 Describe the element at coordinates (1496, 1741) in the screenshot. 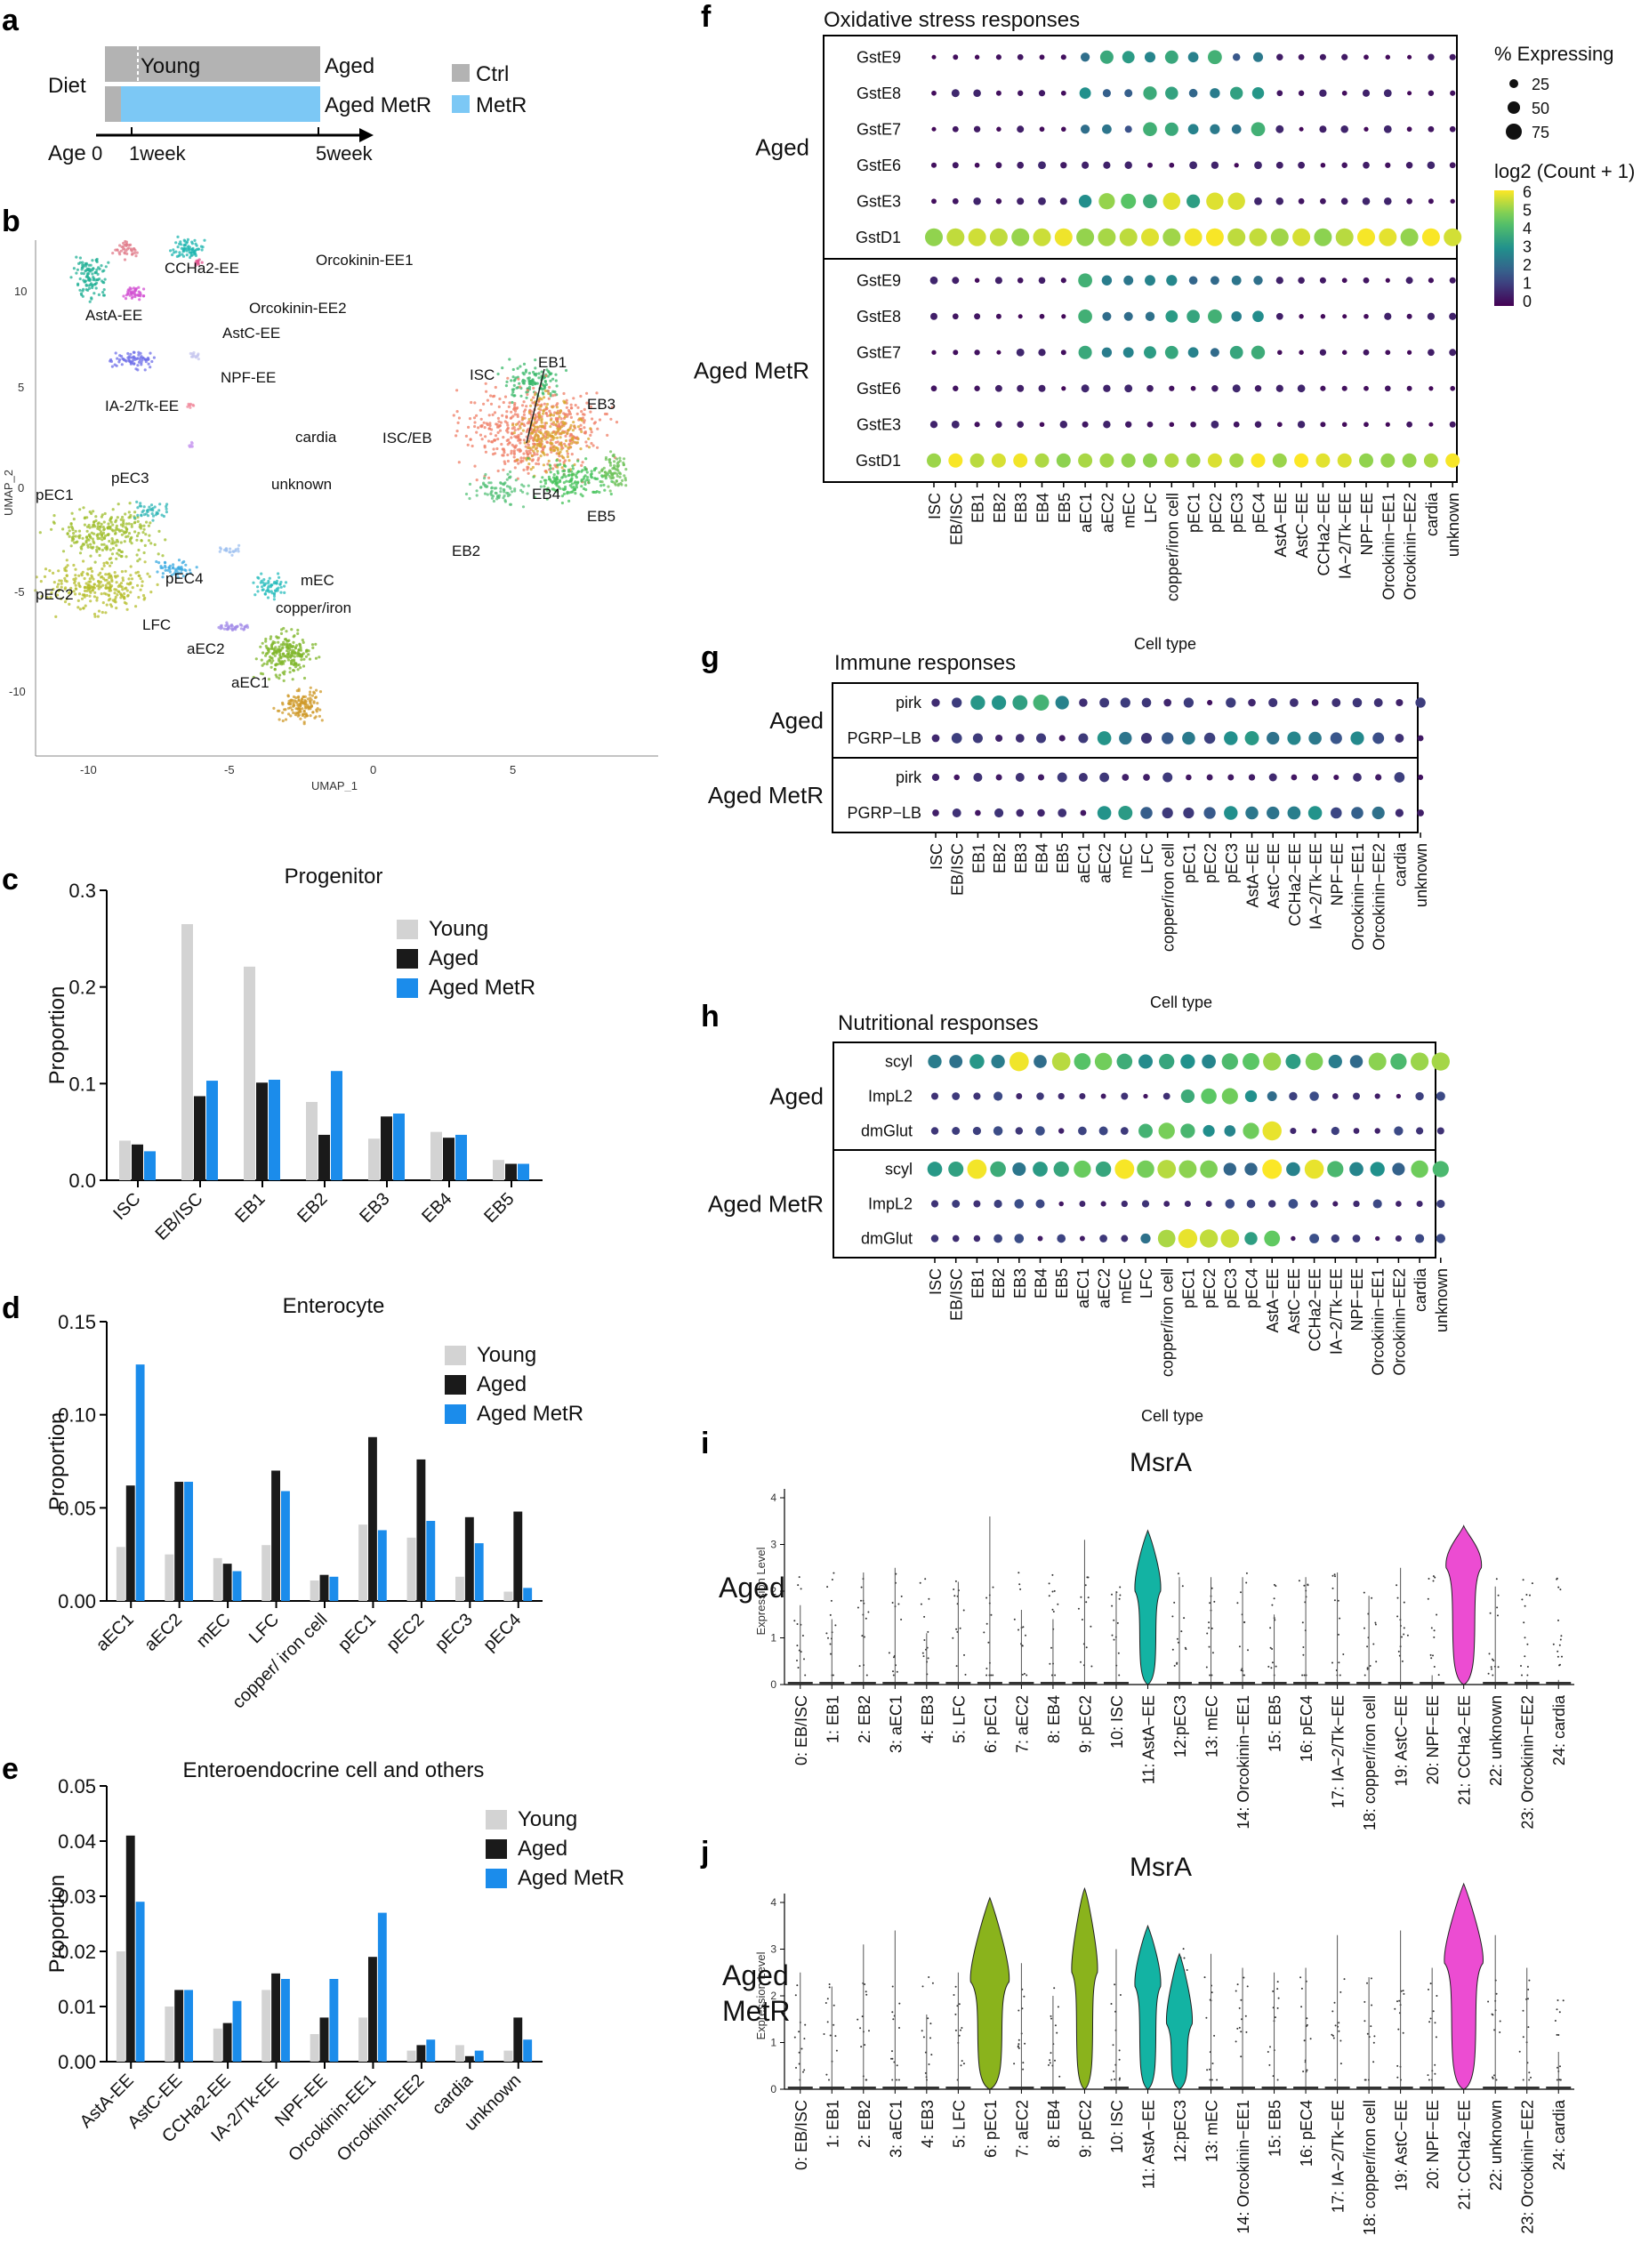

I see `cluster-label: 22: unknown` at that location.